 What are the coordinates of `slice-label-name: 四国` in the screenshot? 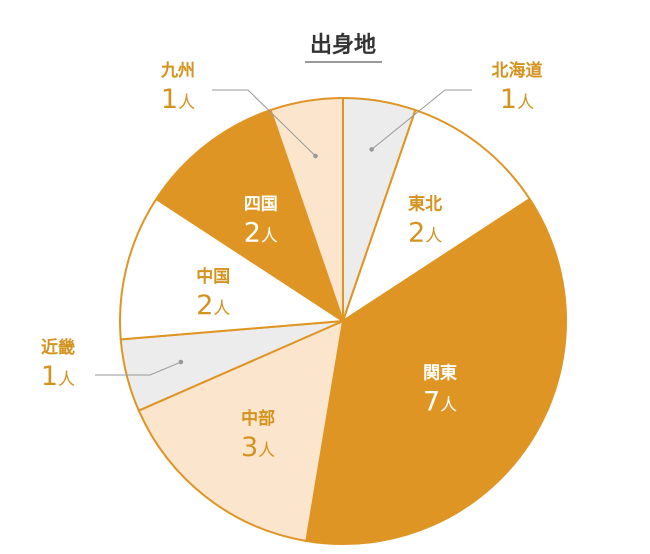 It's located at (261, 204).